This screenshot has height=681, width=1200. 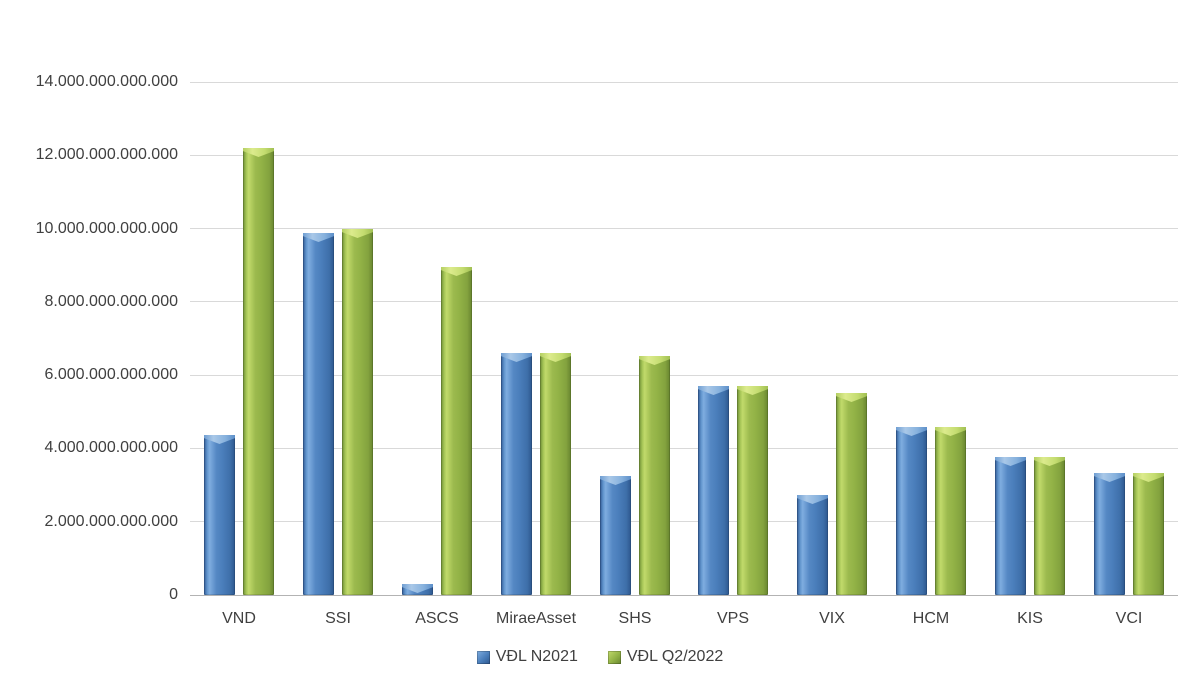 I want to click on legend-item-vdl-q2-2022: VĐL Q2/2022, so click(x=665, y=657).